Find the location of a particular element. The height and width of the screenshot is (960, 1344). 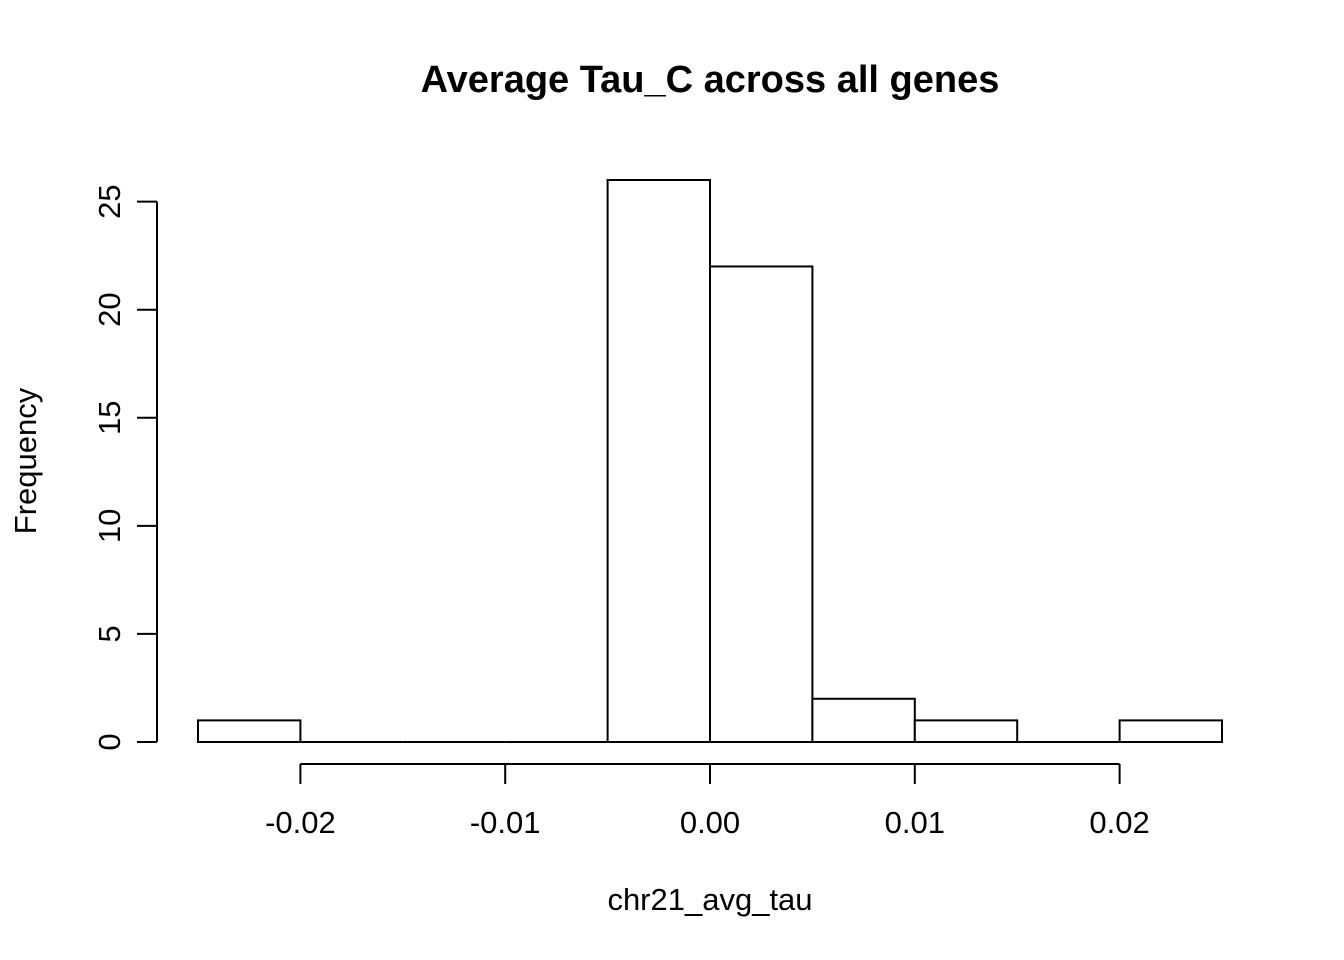

y-axis: 0 5 10 15 20 25 is located at coordinates (125, 467).